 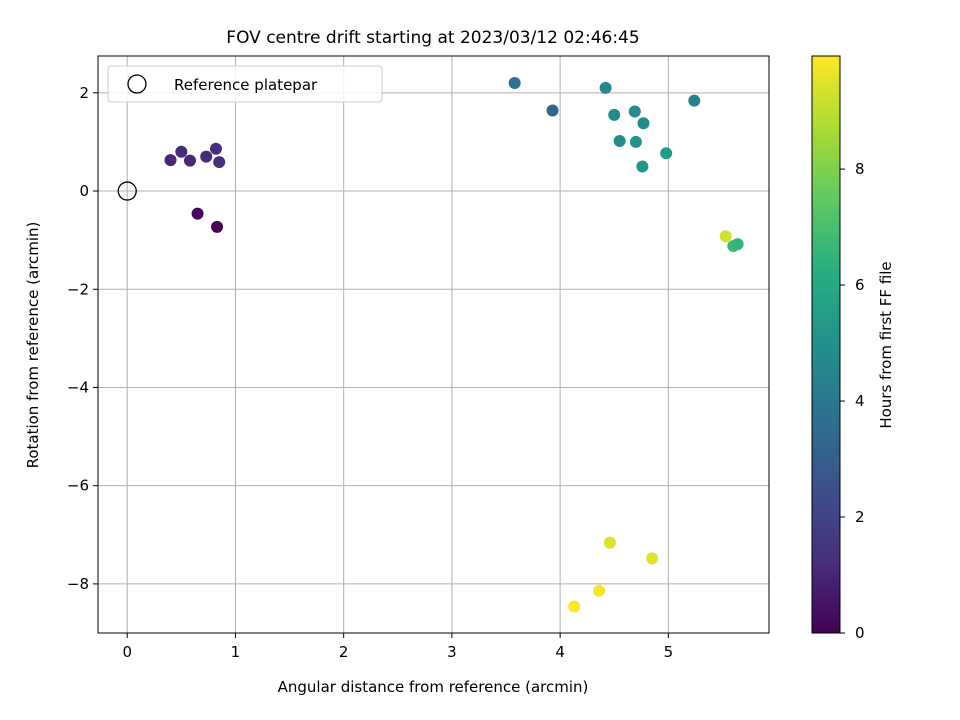 I want to click on colorbar, so click(x=826, y=344).